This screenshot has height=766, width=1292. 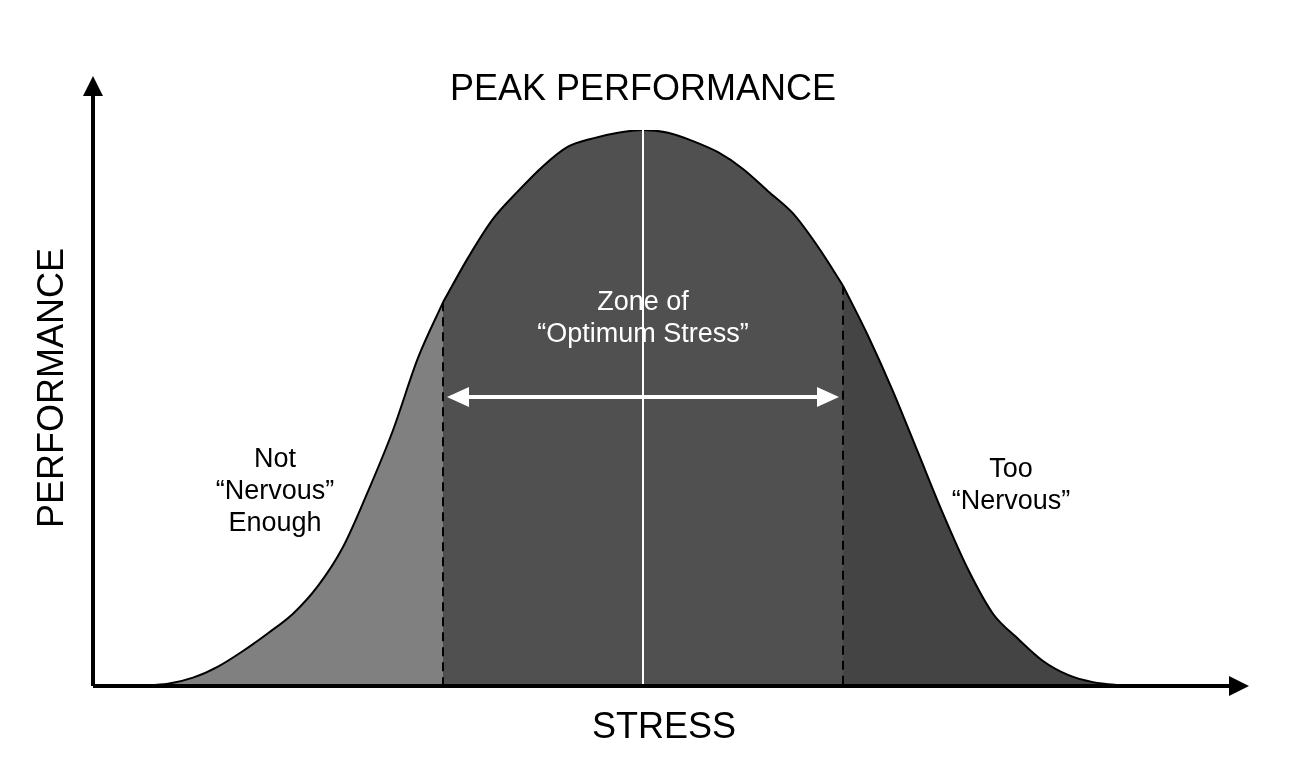 What do you see at coordinates (50, 388) in the screenshot?
I see `y-axis-title: PERFORMANCE` at bounding box center [50, 388].